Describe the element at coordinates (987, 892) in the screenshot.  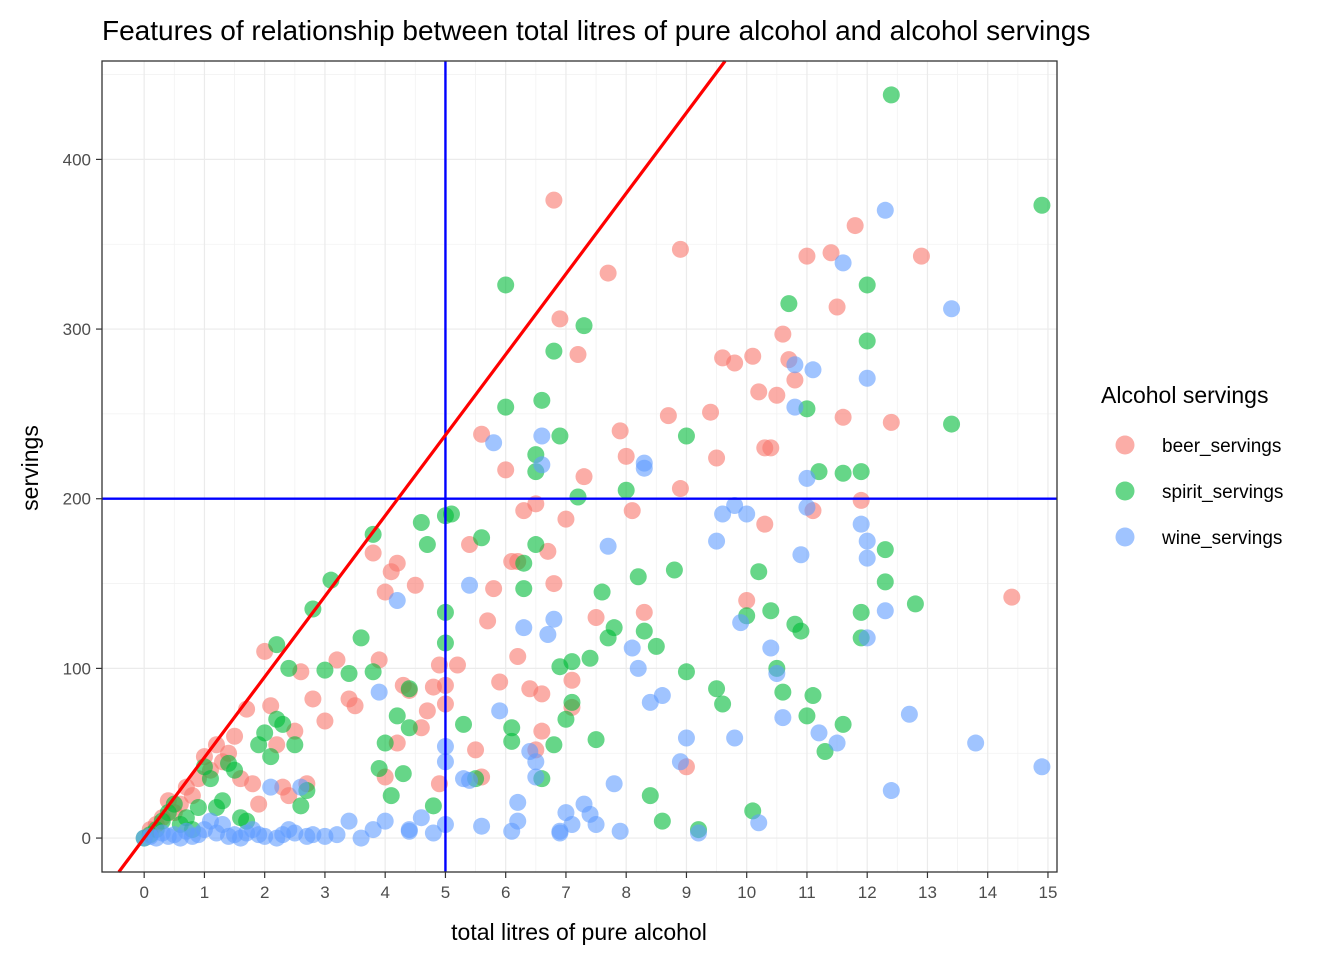
I see `x-tick-label: 14` at that location.